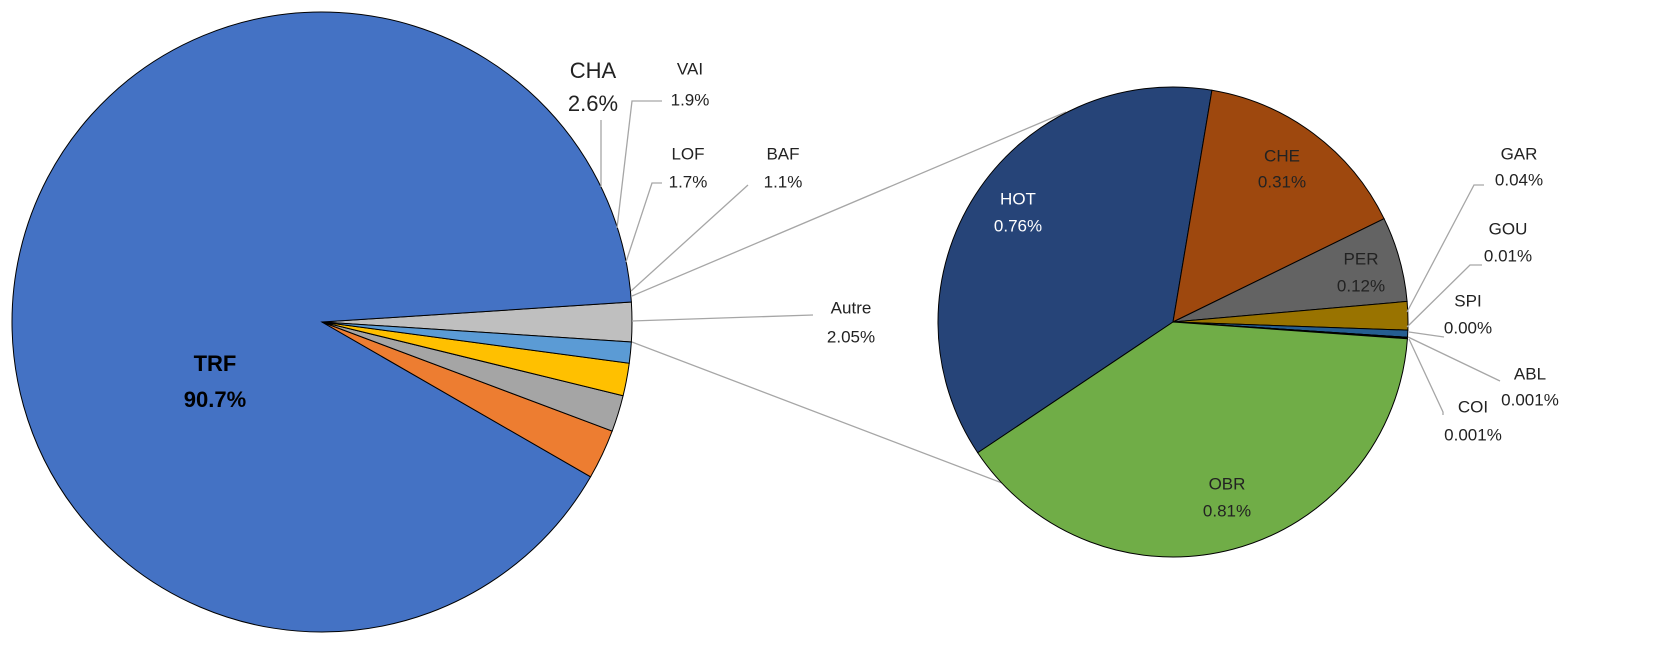 The width and height of the screenshot is (1653, 665). What do you see at coordinates (1519, 179) in the screenshot?
I see `value-label: 0.04%` at bounding box center [1519, 179].